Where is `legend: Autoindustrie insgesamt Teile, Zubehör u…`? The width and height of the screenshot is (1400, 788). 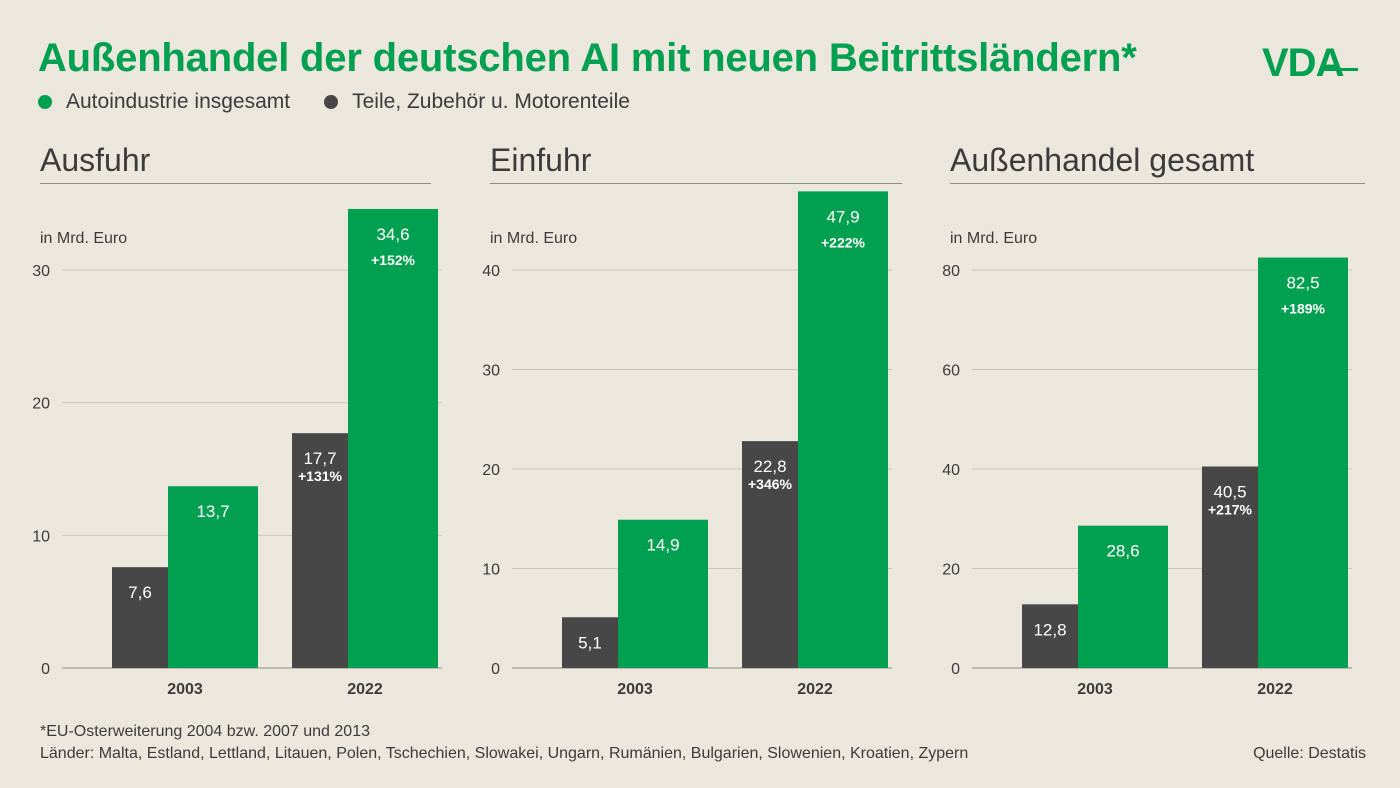
legend: Autoindustrie insgesamt Teile, Zubehör u… is located at coordinates (351, 102).